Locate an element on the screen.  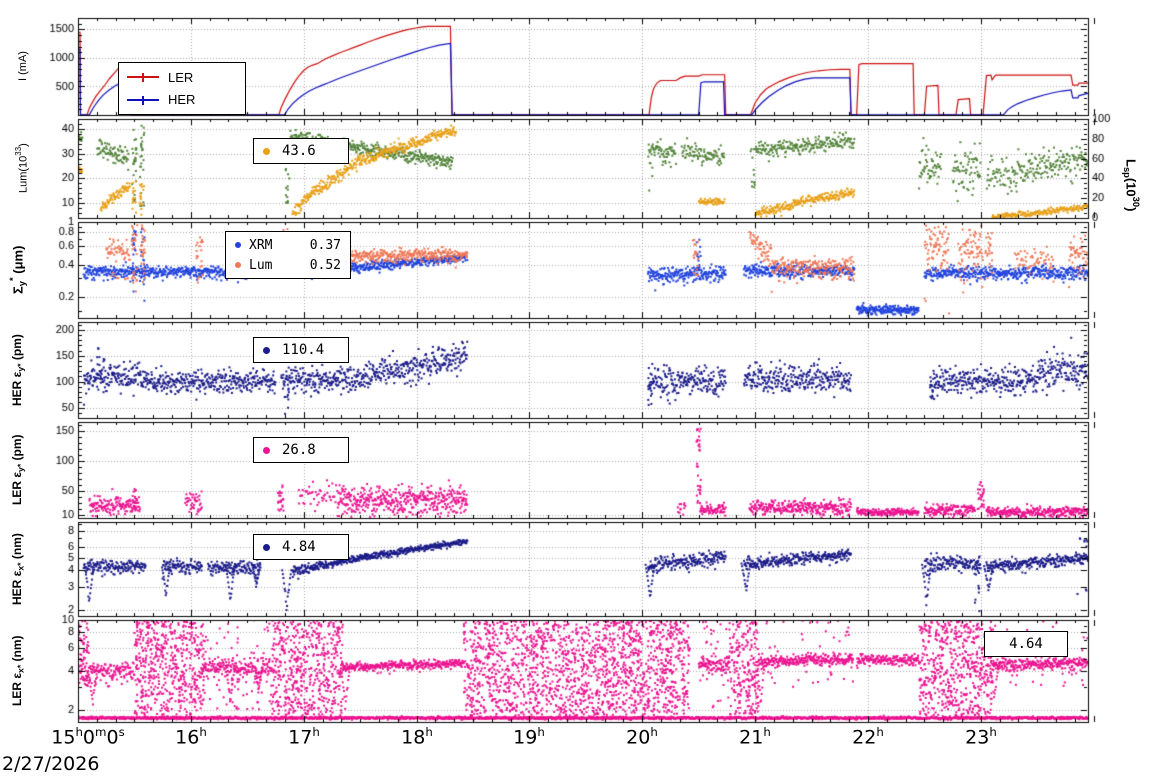
date-label: 2/27/2026 is located at coordinates (51, 764).